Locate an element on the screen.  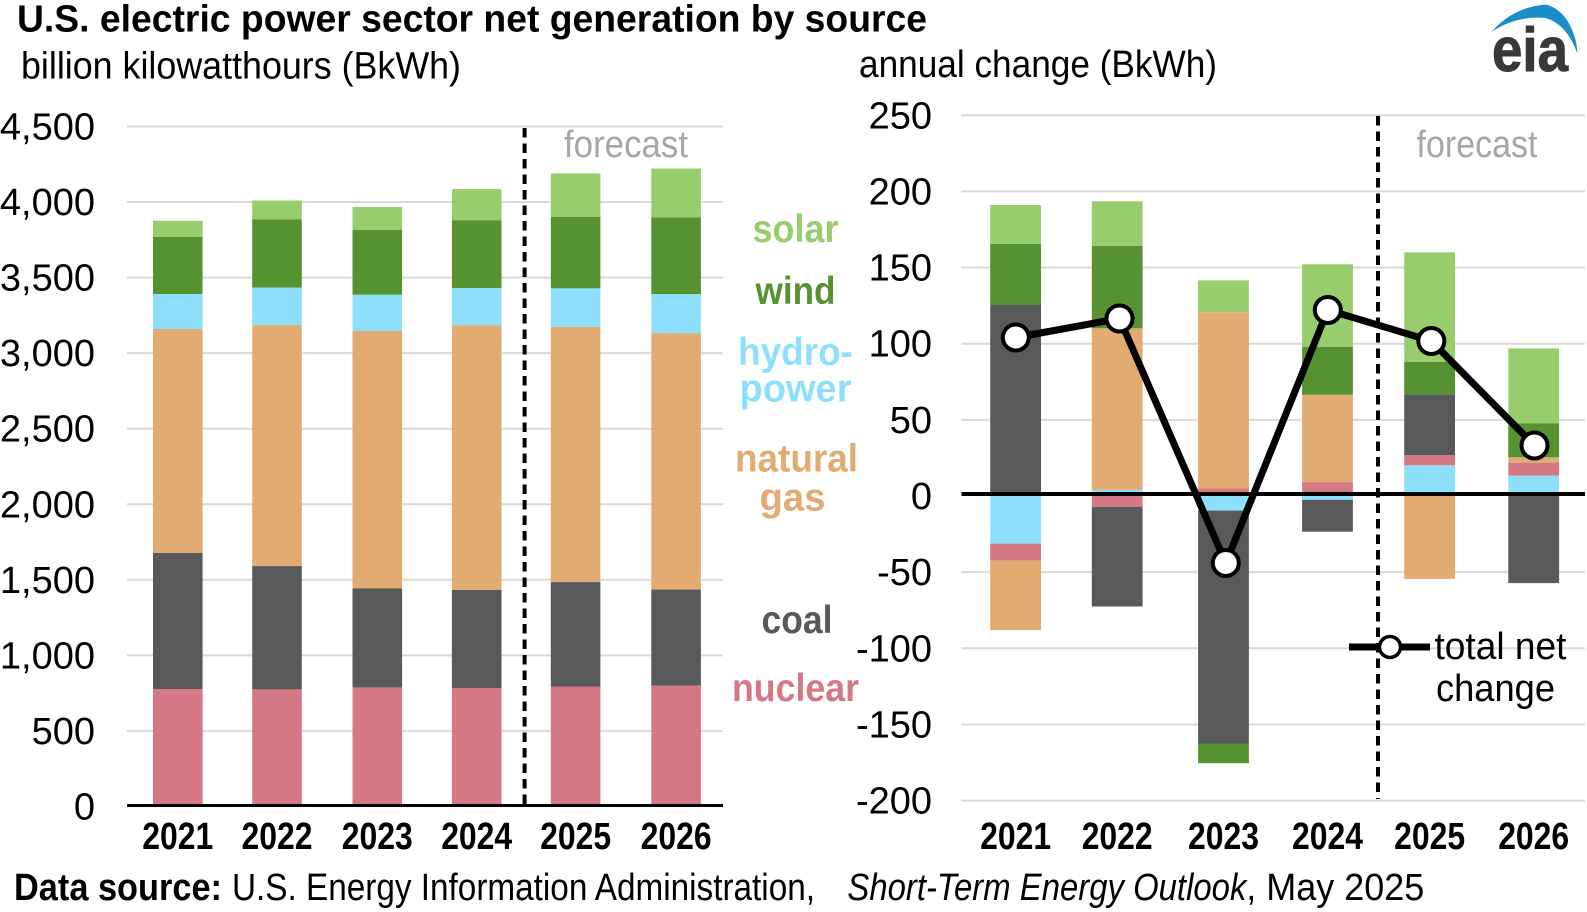
svg-text: 200 is located at coordinates (900, 192).